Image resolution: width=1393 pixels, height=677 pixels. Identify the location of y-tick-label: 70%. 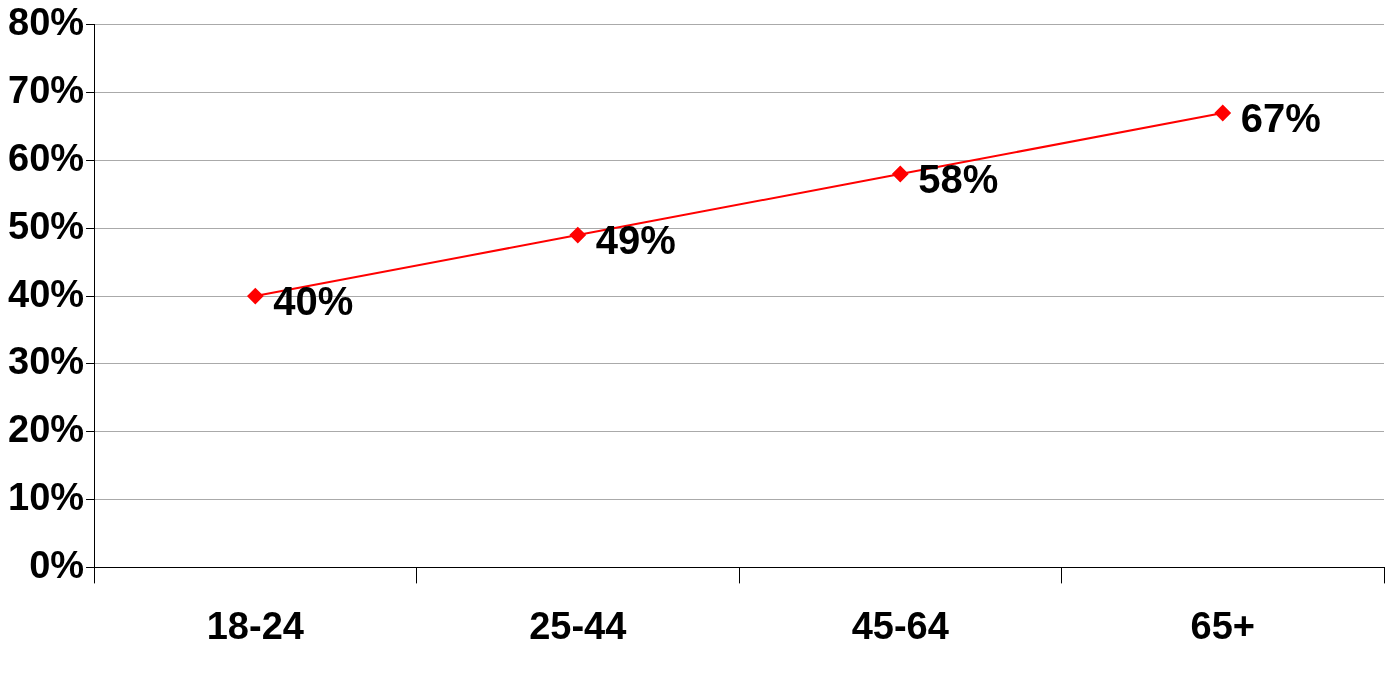
(46, 90).